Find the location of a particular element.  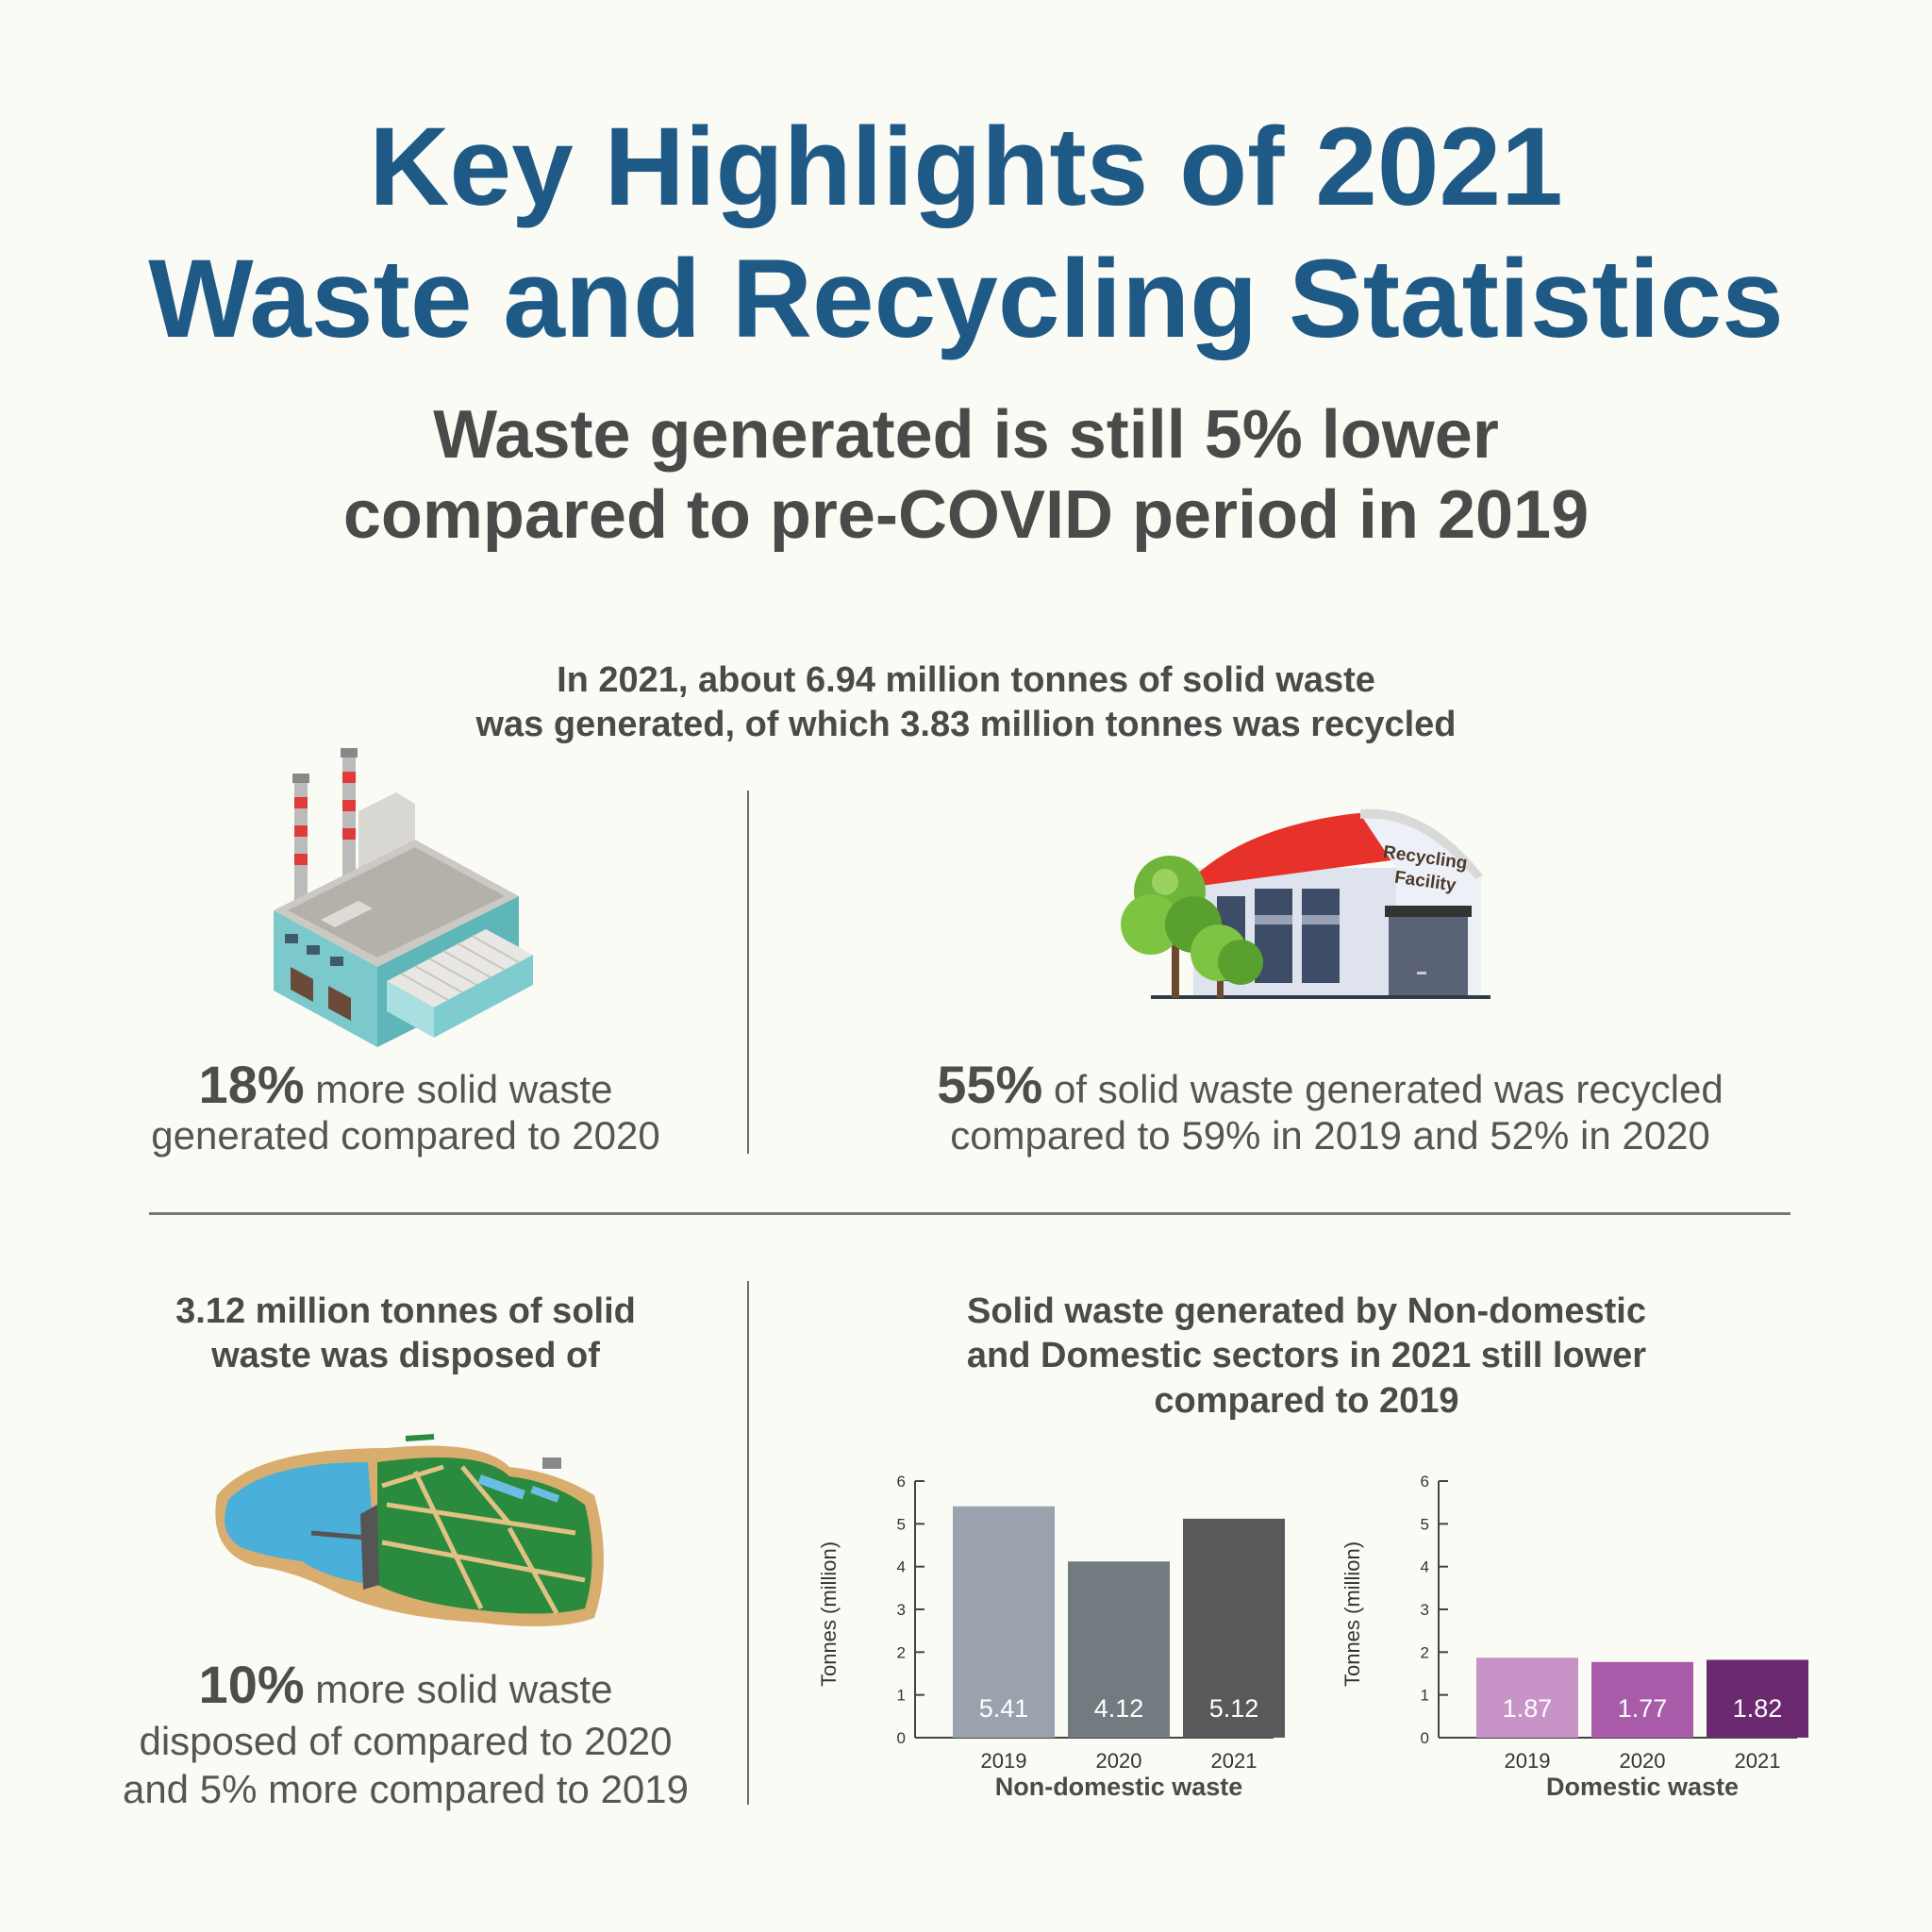

nondomestic-bar-2021 is located at coordinates (1234, 1628).